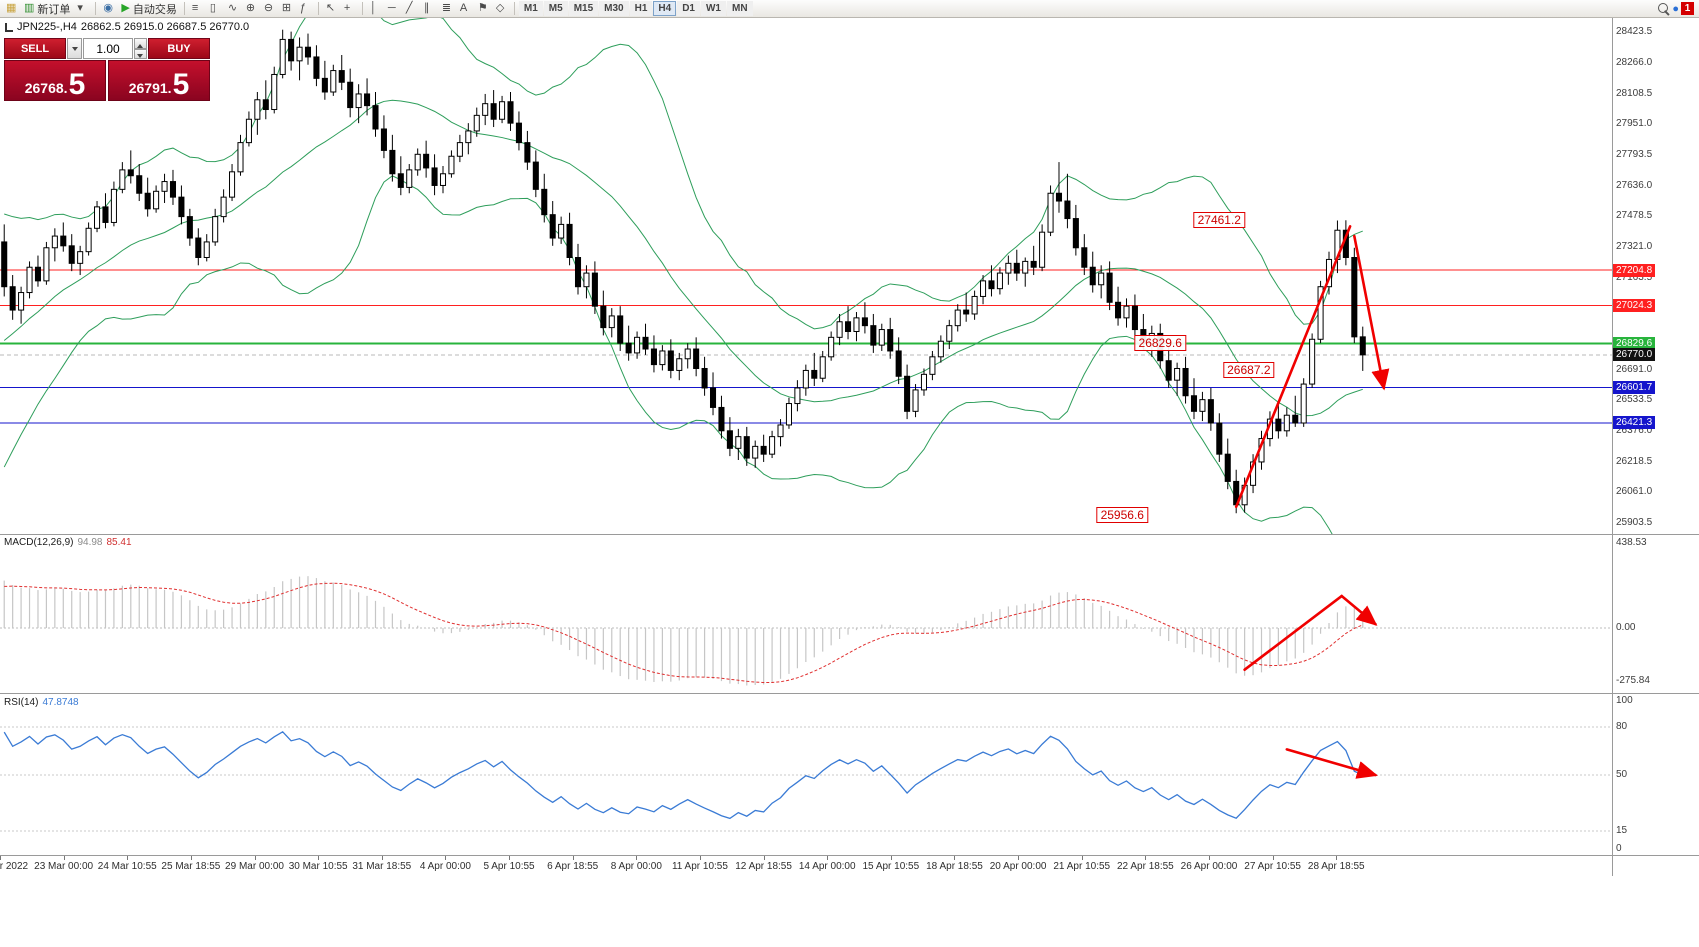 The height and width of the screenshot is (947, 1699). What do you see at coordinates (1633, 680) in the screenshot?
I see `macd-tick: -275.84` at bounding box center [1633, 680].